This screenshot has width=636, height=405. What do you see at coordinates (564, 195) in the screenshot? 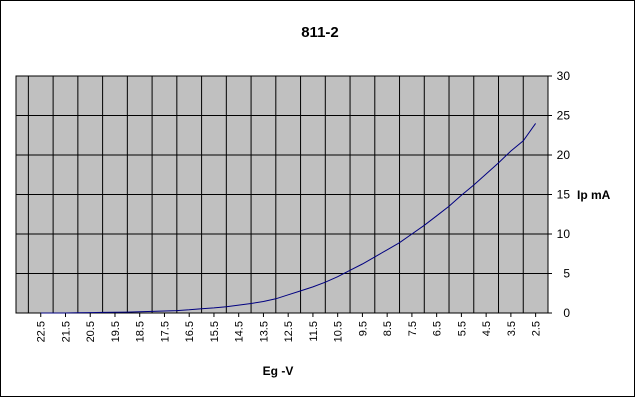
I see `y-tick-label: 15` at bounding box center [564, 195].